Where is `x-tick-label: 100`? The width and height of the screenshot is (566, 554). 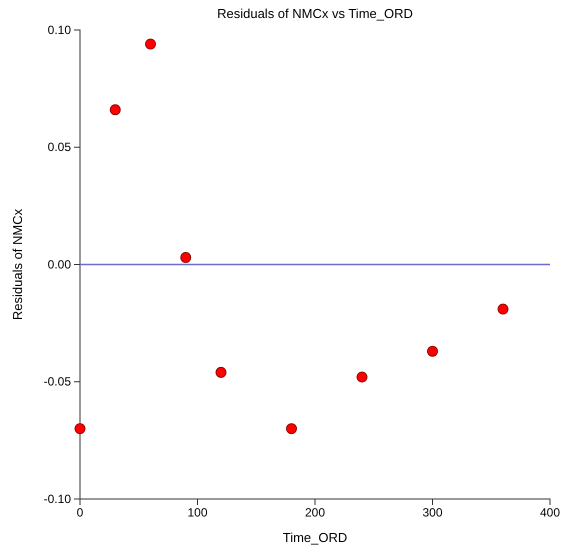 x-tick-label: 100 is located at coordinates (197, 513).